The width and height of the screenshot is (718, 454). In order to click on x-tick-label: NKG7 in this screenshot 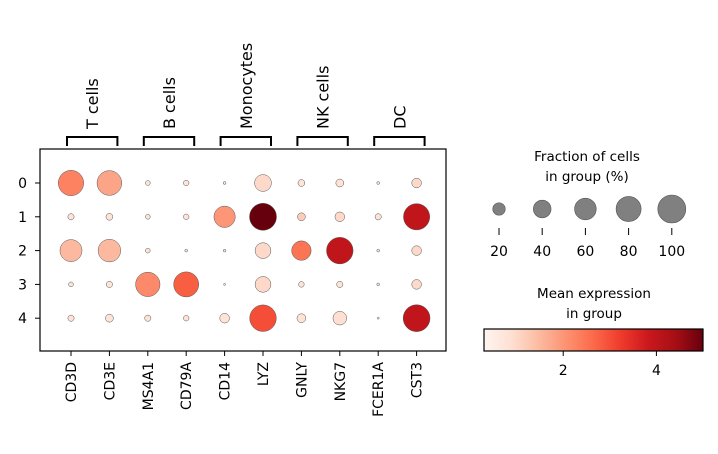, I will do `click(341, 381)`.